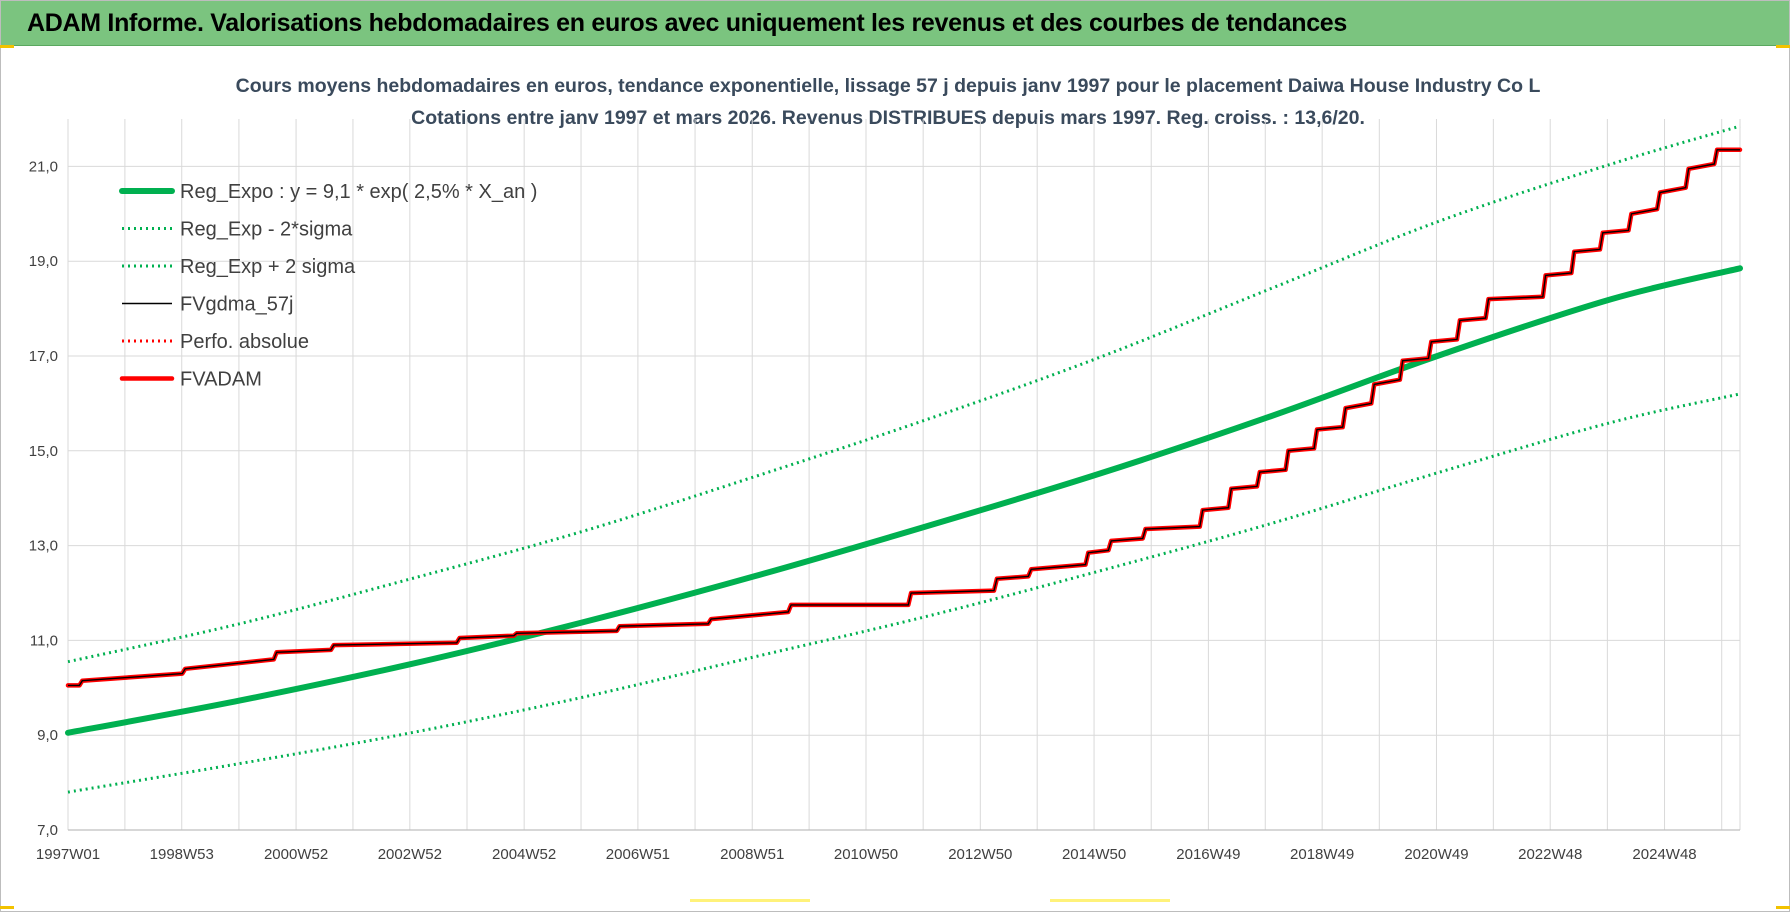  What do you see at coordinates (68, 854) in the screenshot?
I see `x-tick-label: 1997W01` at bounding box center [68, 854].